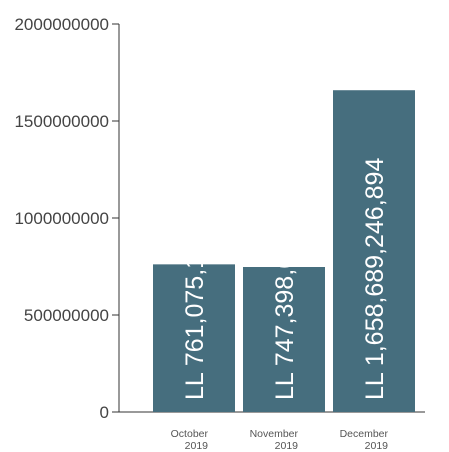 The height and width of the screenshot is (452, 449). Describe the element at coordinates (375, 279) in the screenshot. I see `bar-data-label: LL 1,658,689,246,894` at that location.